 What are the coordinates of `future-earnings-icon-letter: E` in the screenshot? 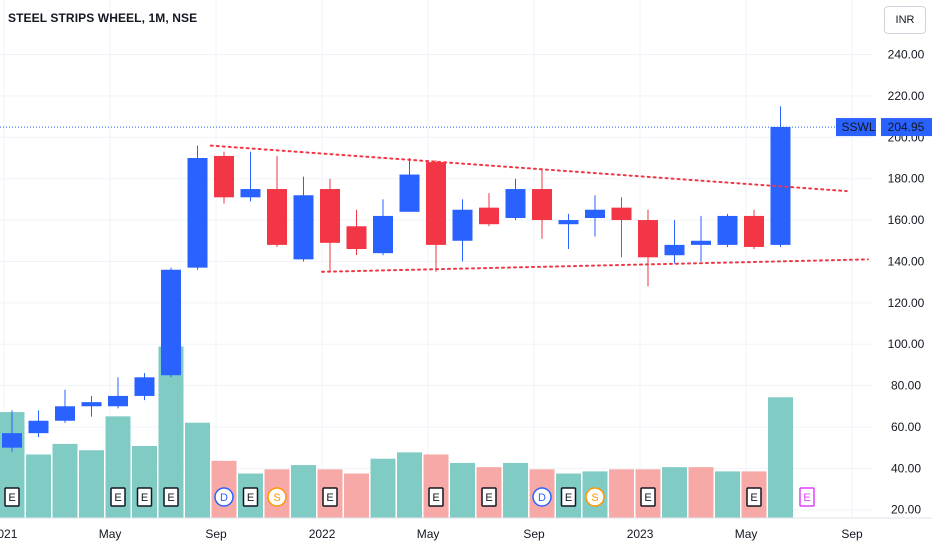 It's located at (806, 498).